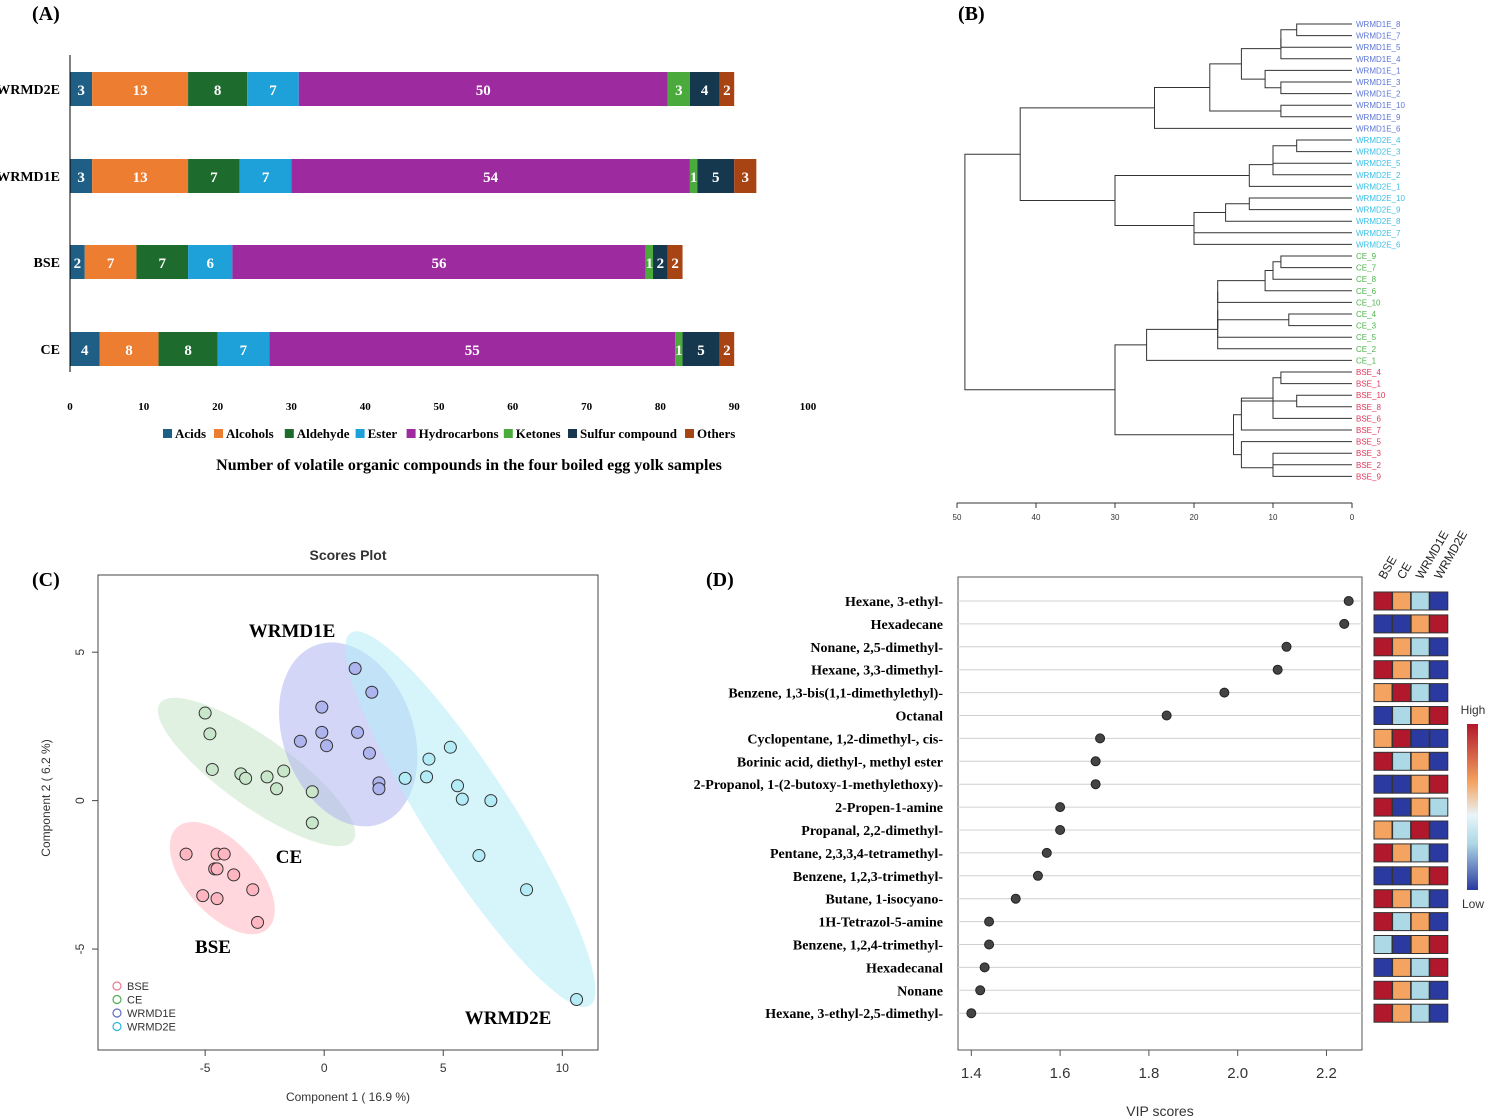 The height and width of the screenshot is (1120, 1488). I want to click on chart-c-ylabel: Component 2 ( 6.2 %), so click(46, 797).